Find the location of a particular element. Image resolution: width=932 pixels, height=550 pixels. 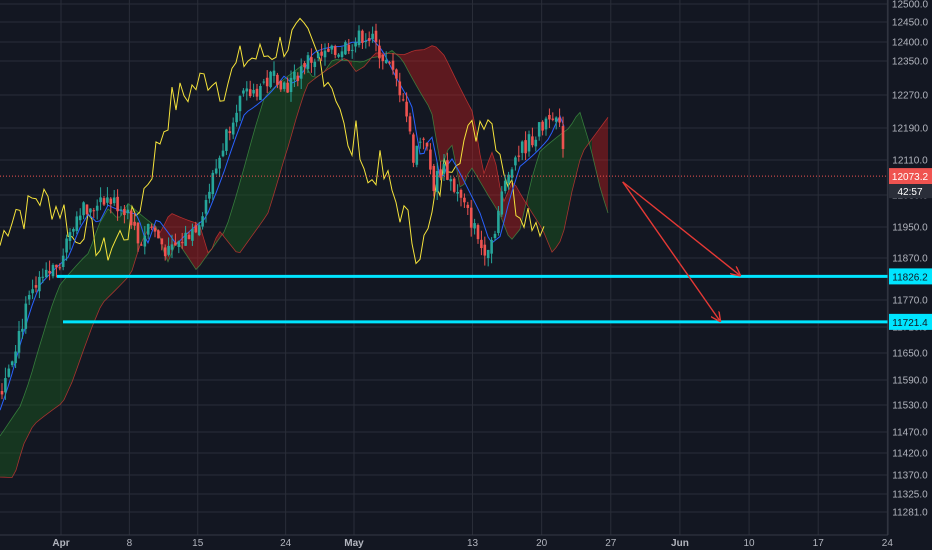

price-tick-label: 11650.0 is located at coordinates (910, 354).